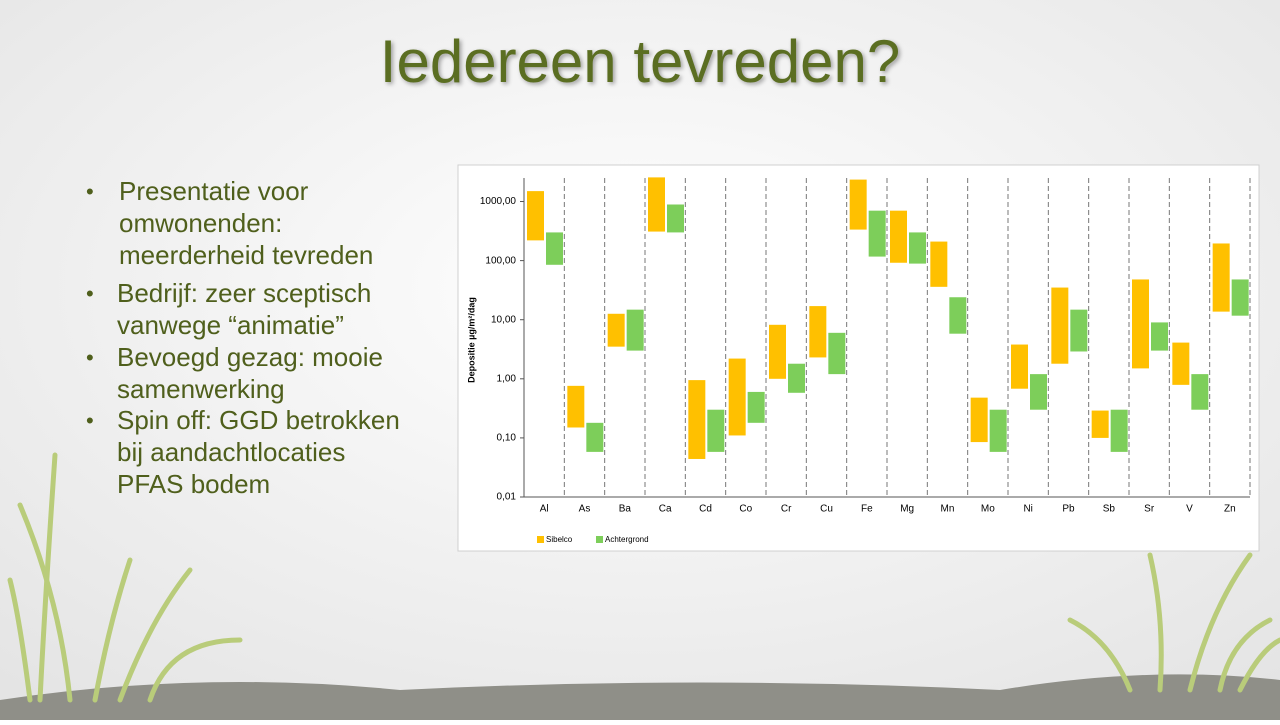 This screenshot has height=725, width=1280. Describe the element at coordinates (640, 61) in the screenshot. I see `slide-title: Iedereen tevreden?` at that location.